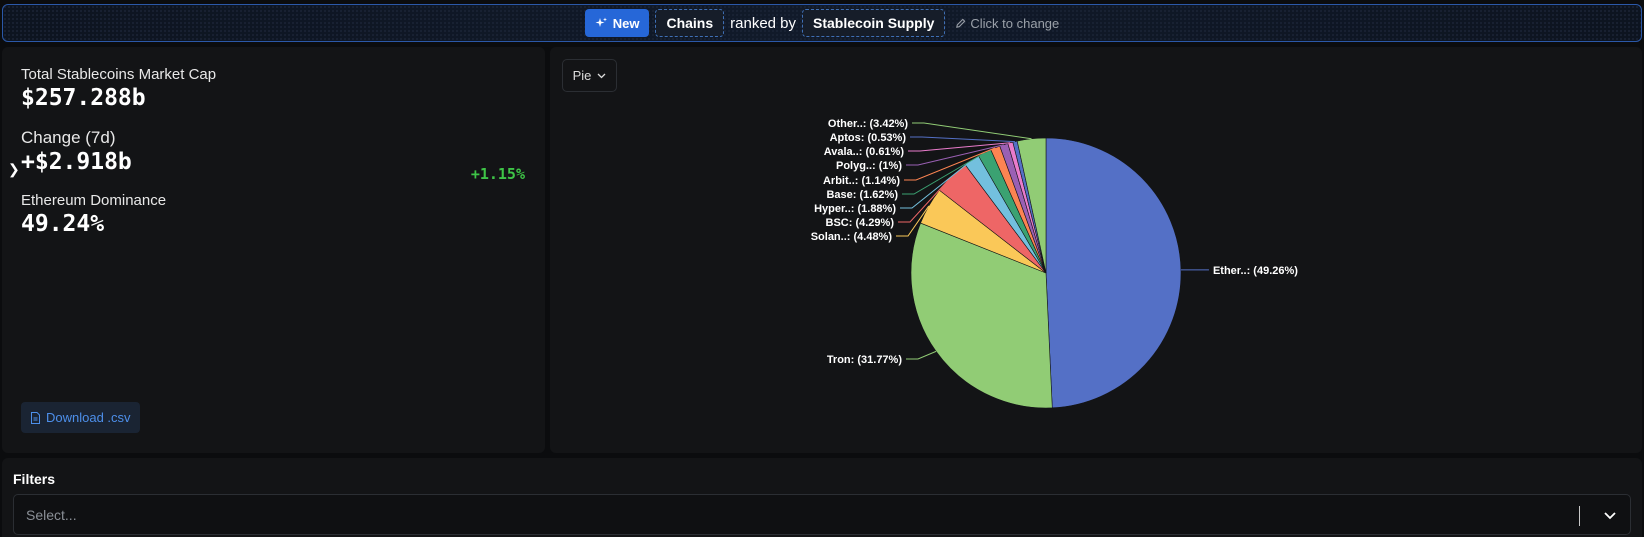 The height and width of the screenshot is (537, 1644). I want to click on pie-label: Polyg..: (1%), so click(869, 166).